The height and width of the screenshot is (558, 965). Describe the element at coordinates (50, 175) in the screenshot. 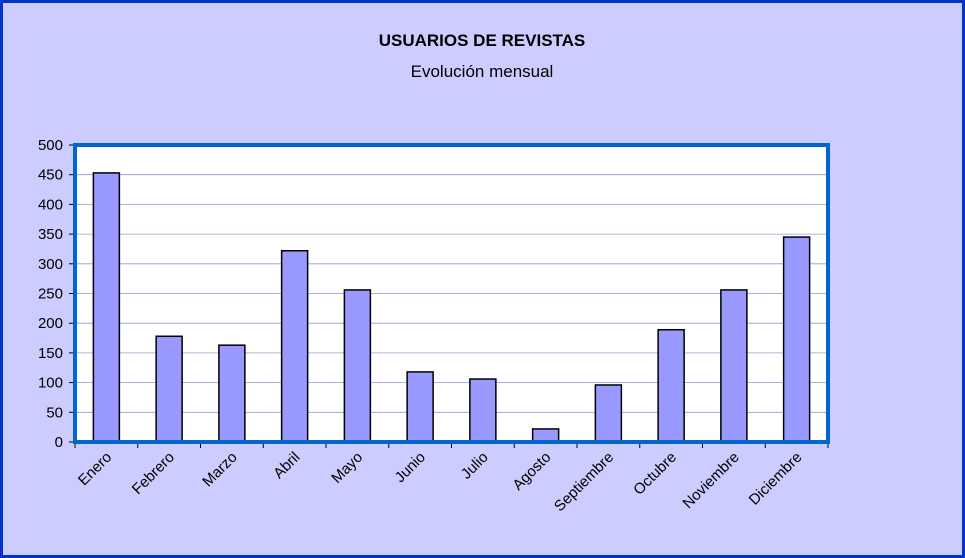

I see `y-tick-label: 450` at that location.